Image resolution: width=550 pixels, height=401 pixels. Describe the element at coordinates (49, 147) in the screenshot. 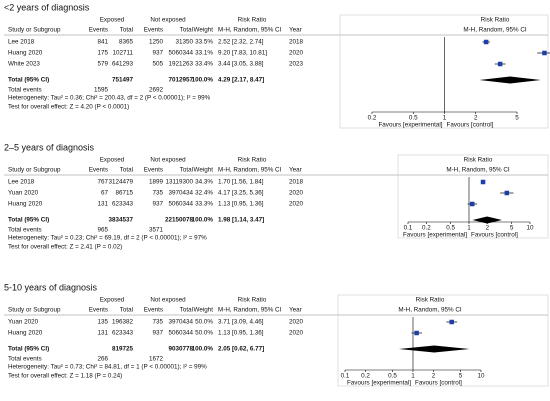

I see `panel-title: 2–5 years of diagnosis` at that location.